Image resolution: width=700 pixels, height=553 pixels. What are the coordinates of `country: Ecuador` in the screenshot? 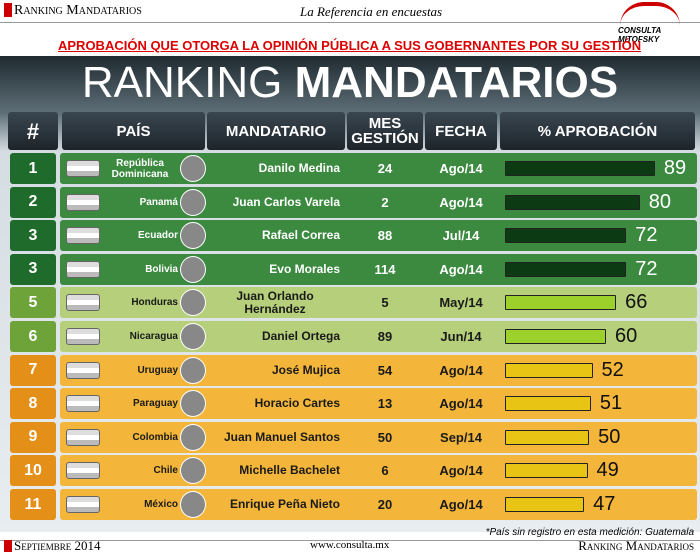 It's located at (157, 236).